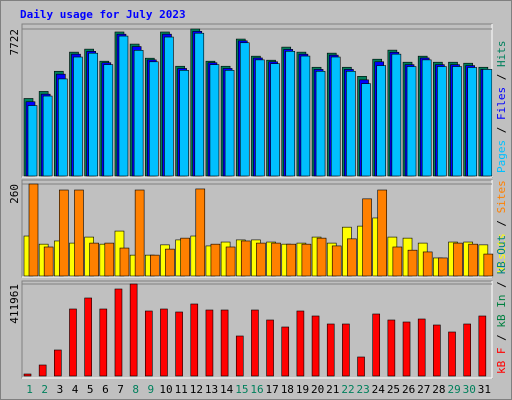 The height and width of the screenshot is (400, 512). I want to click on legend-entry: kB F, so click(501, 361).